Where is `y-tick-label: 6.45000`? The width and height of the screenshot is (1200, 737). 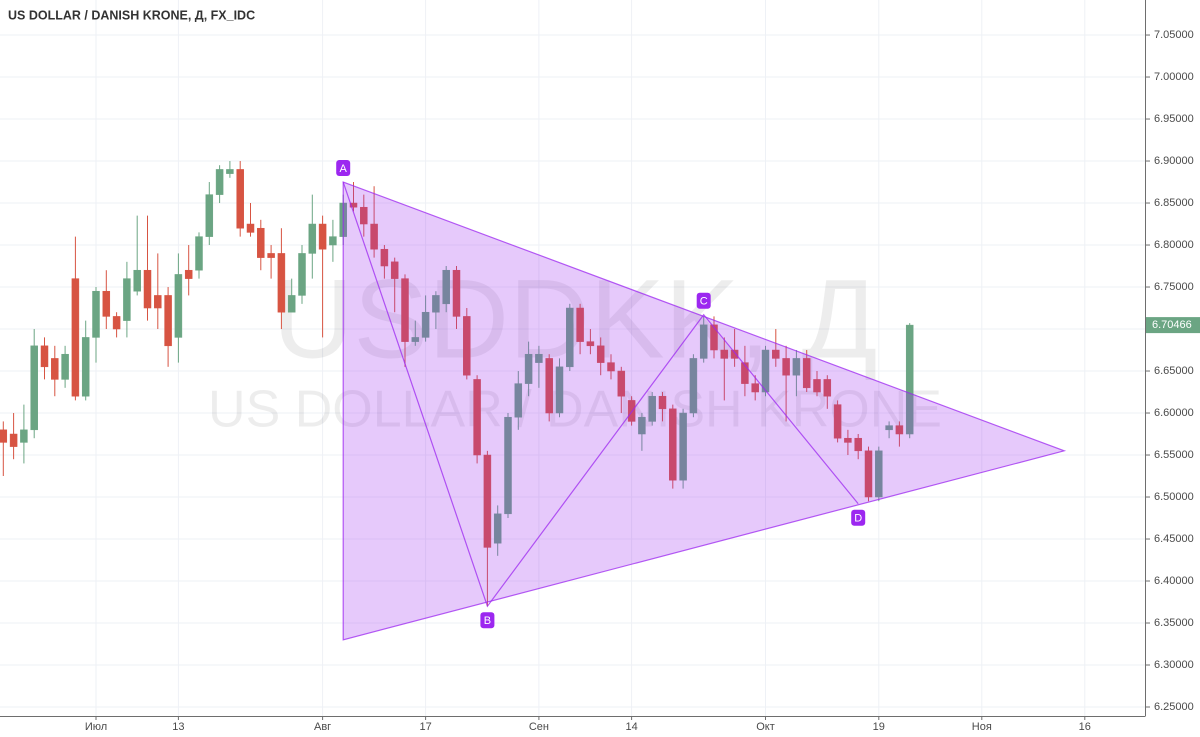
y-tick-label: 6.45000 is located at coordinates (1174, 539).